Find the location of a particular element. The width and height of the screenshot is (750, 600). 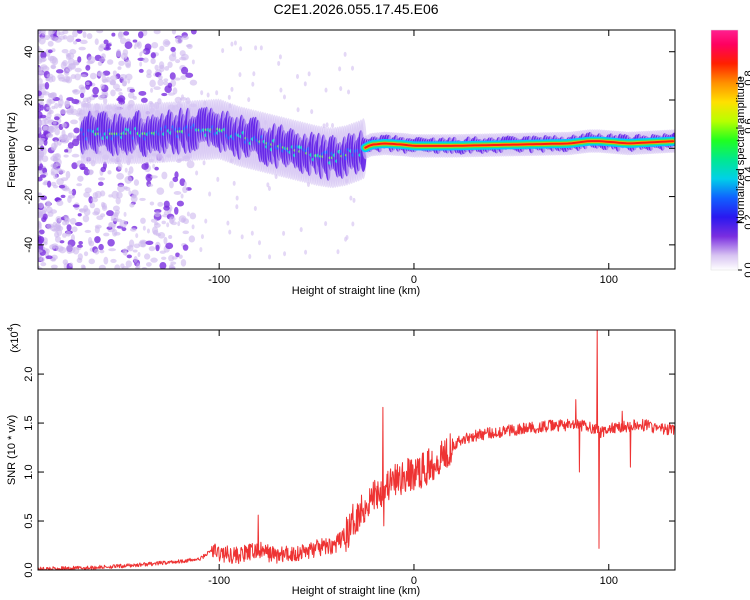

chart-title: C2E1.2026.055.17.45.E06 is located at coordinates (355, 9).